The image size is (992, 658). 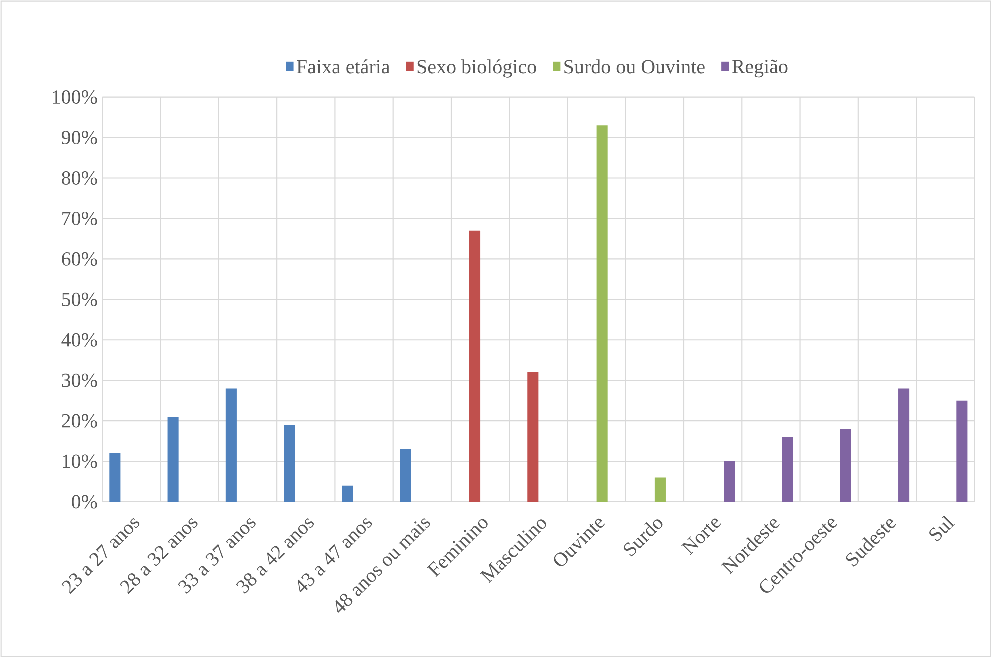 What do you see at coordinates (80, 381) in the screenshot?
I see `y-tick-label: 30%` at bounding box center [80, 381].